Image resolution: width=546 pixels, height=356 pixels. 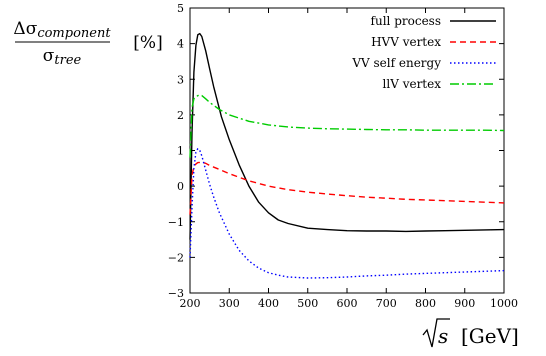 I want to click on x-tick-label: 600, so click(x=347, y=303).